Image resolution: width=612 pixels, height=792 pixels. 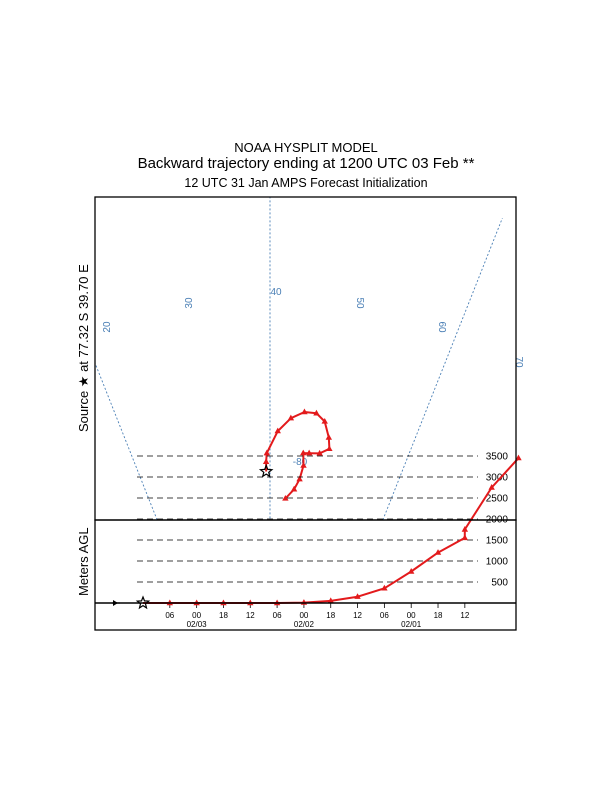 What do you see at coordinates (497, 541) in the screenshot?
I see `height-tick-label: 1500` at bounding box center [497, 541].